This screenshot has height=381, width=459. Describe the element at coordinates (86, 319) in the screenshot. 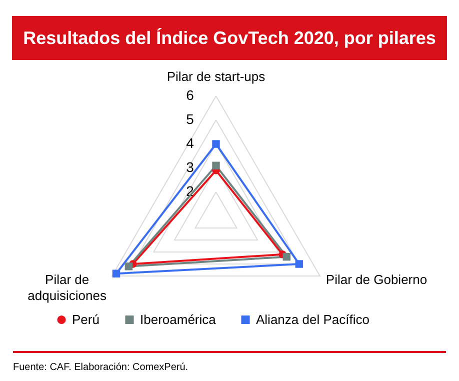

I see `legend-label: Perú` at that location.